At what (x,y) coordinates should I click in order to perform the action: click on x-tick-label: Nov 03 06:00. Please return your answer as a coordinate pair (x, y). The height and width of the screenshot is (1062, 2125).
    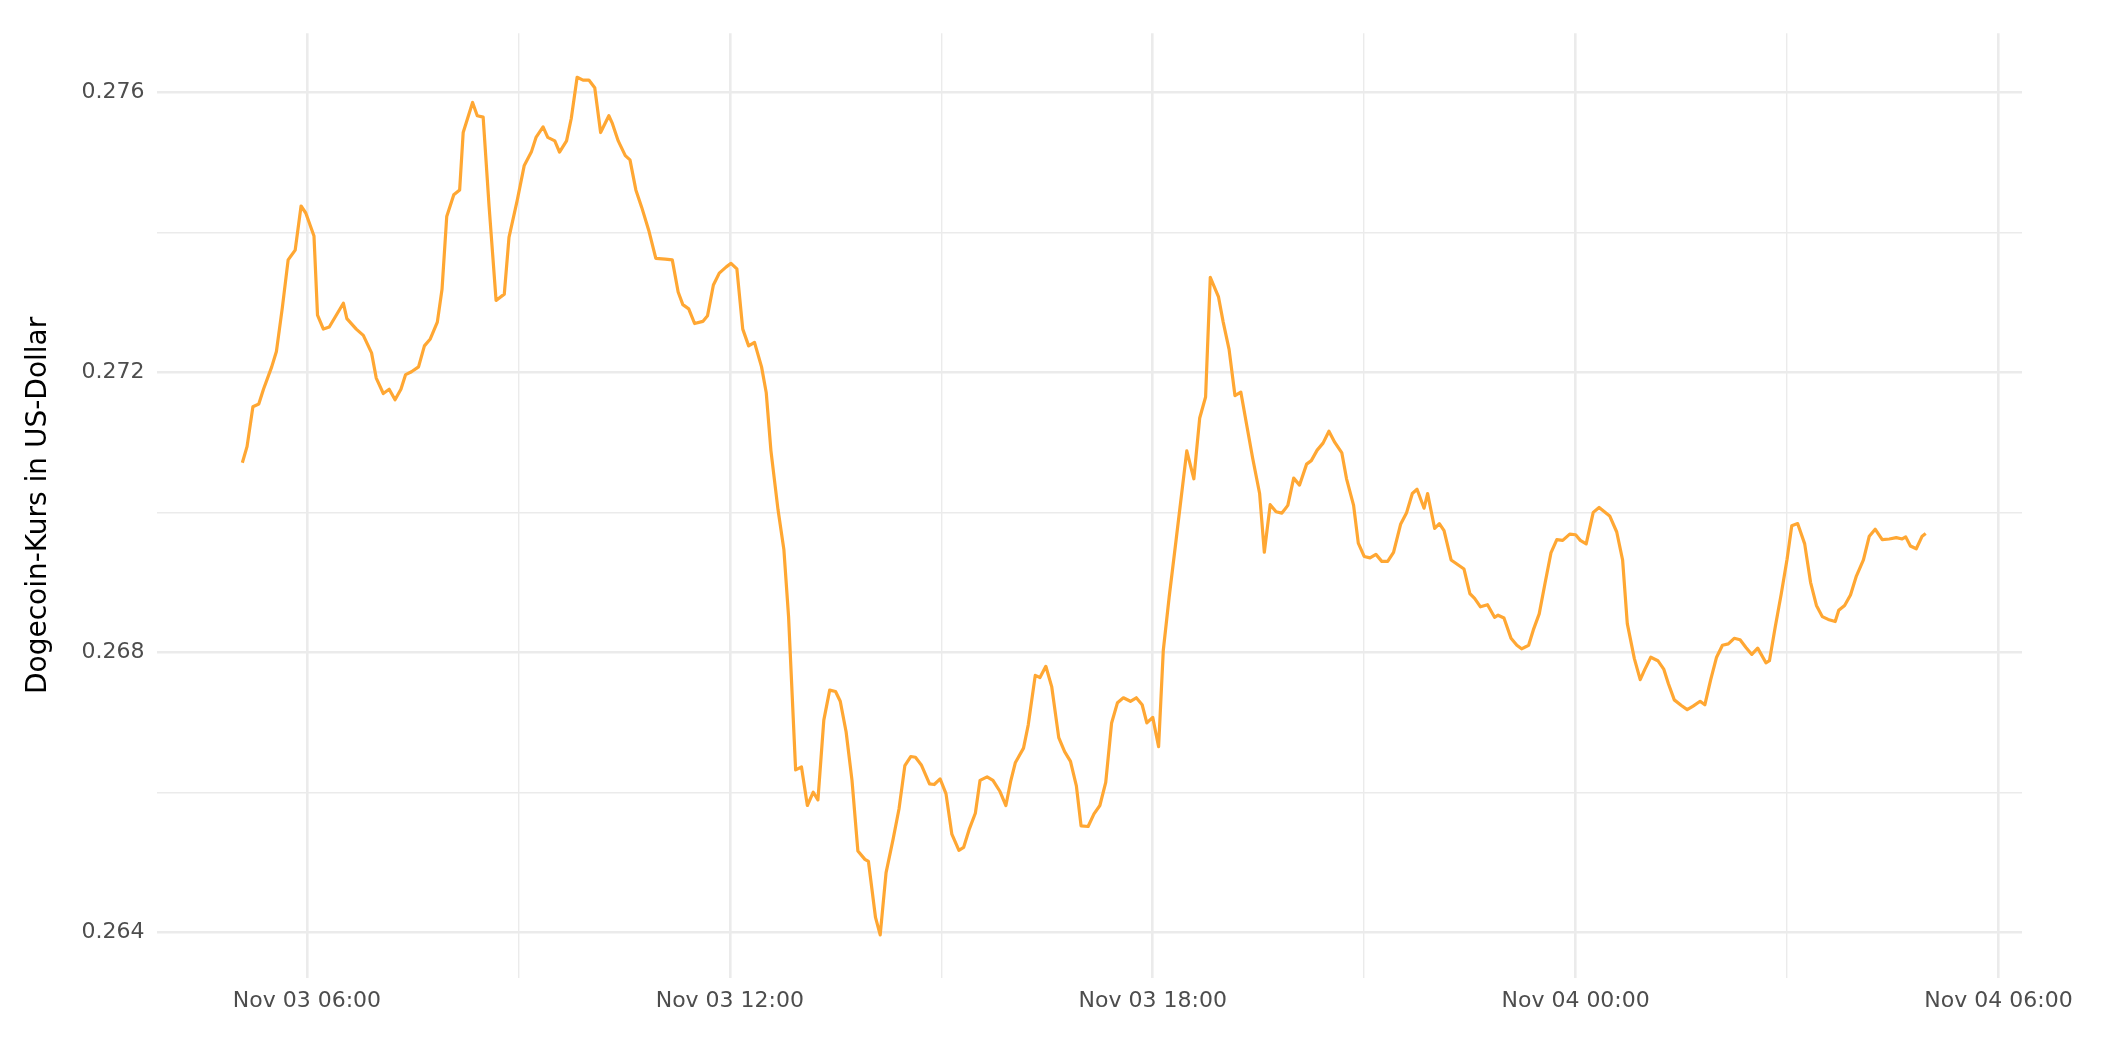
    Looking at the image, I should click on (307, 999).